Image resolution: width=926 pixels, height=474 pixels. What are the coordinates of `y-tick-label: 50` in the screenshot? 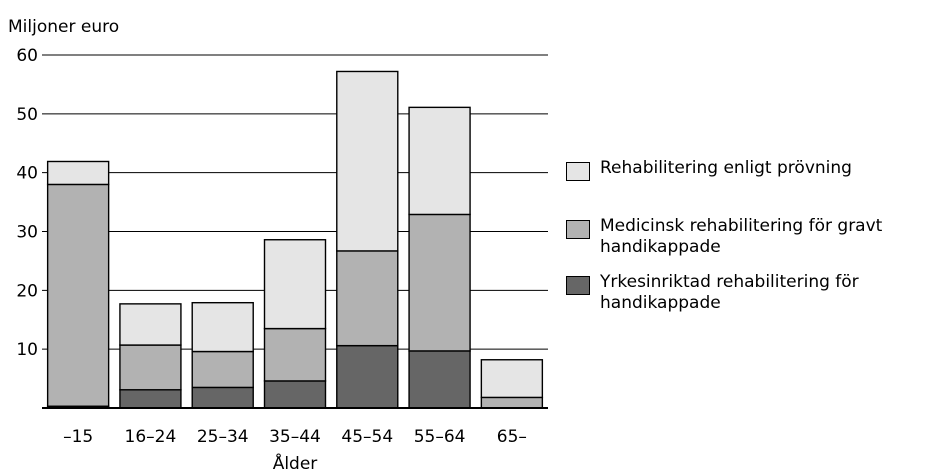 It's located at (27, 115).